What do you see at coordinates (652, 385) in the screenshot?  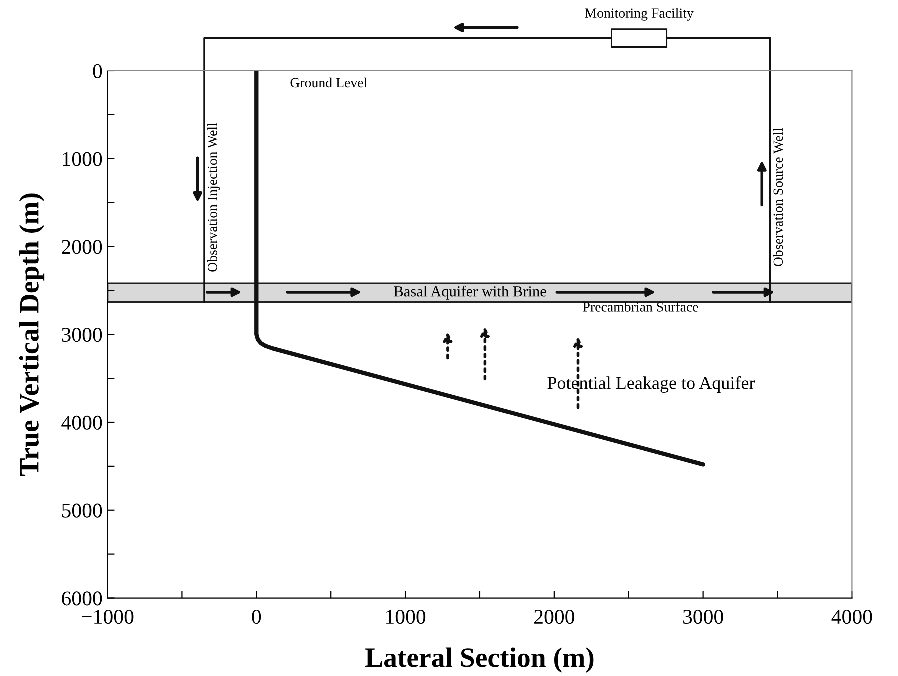 I see `annotation: Potential Leakage to Aquifer` at bounding box center [652, 385].